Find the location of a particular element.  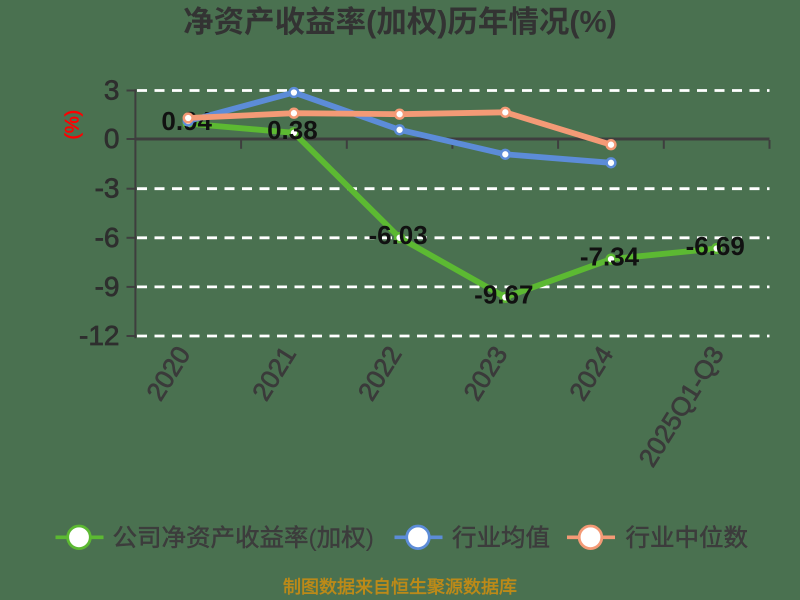

svg-text: 0.38 is located at coordinates (292, 130).